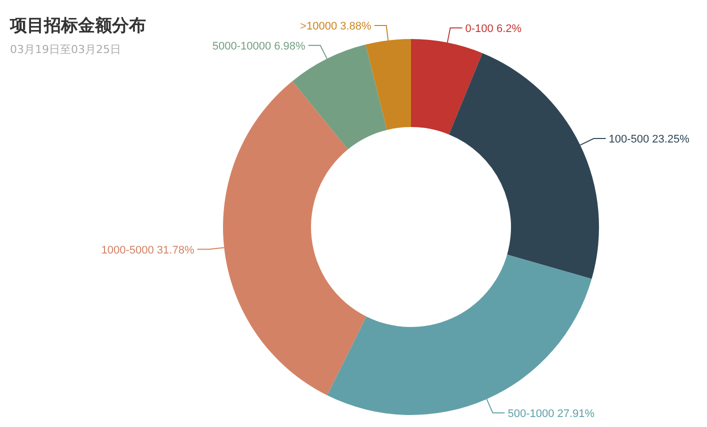  I want to click on text: 03月19日至03月25日, so click(65, 49).